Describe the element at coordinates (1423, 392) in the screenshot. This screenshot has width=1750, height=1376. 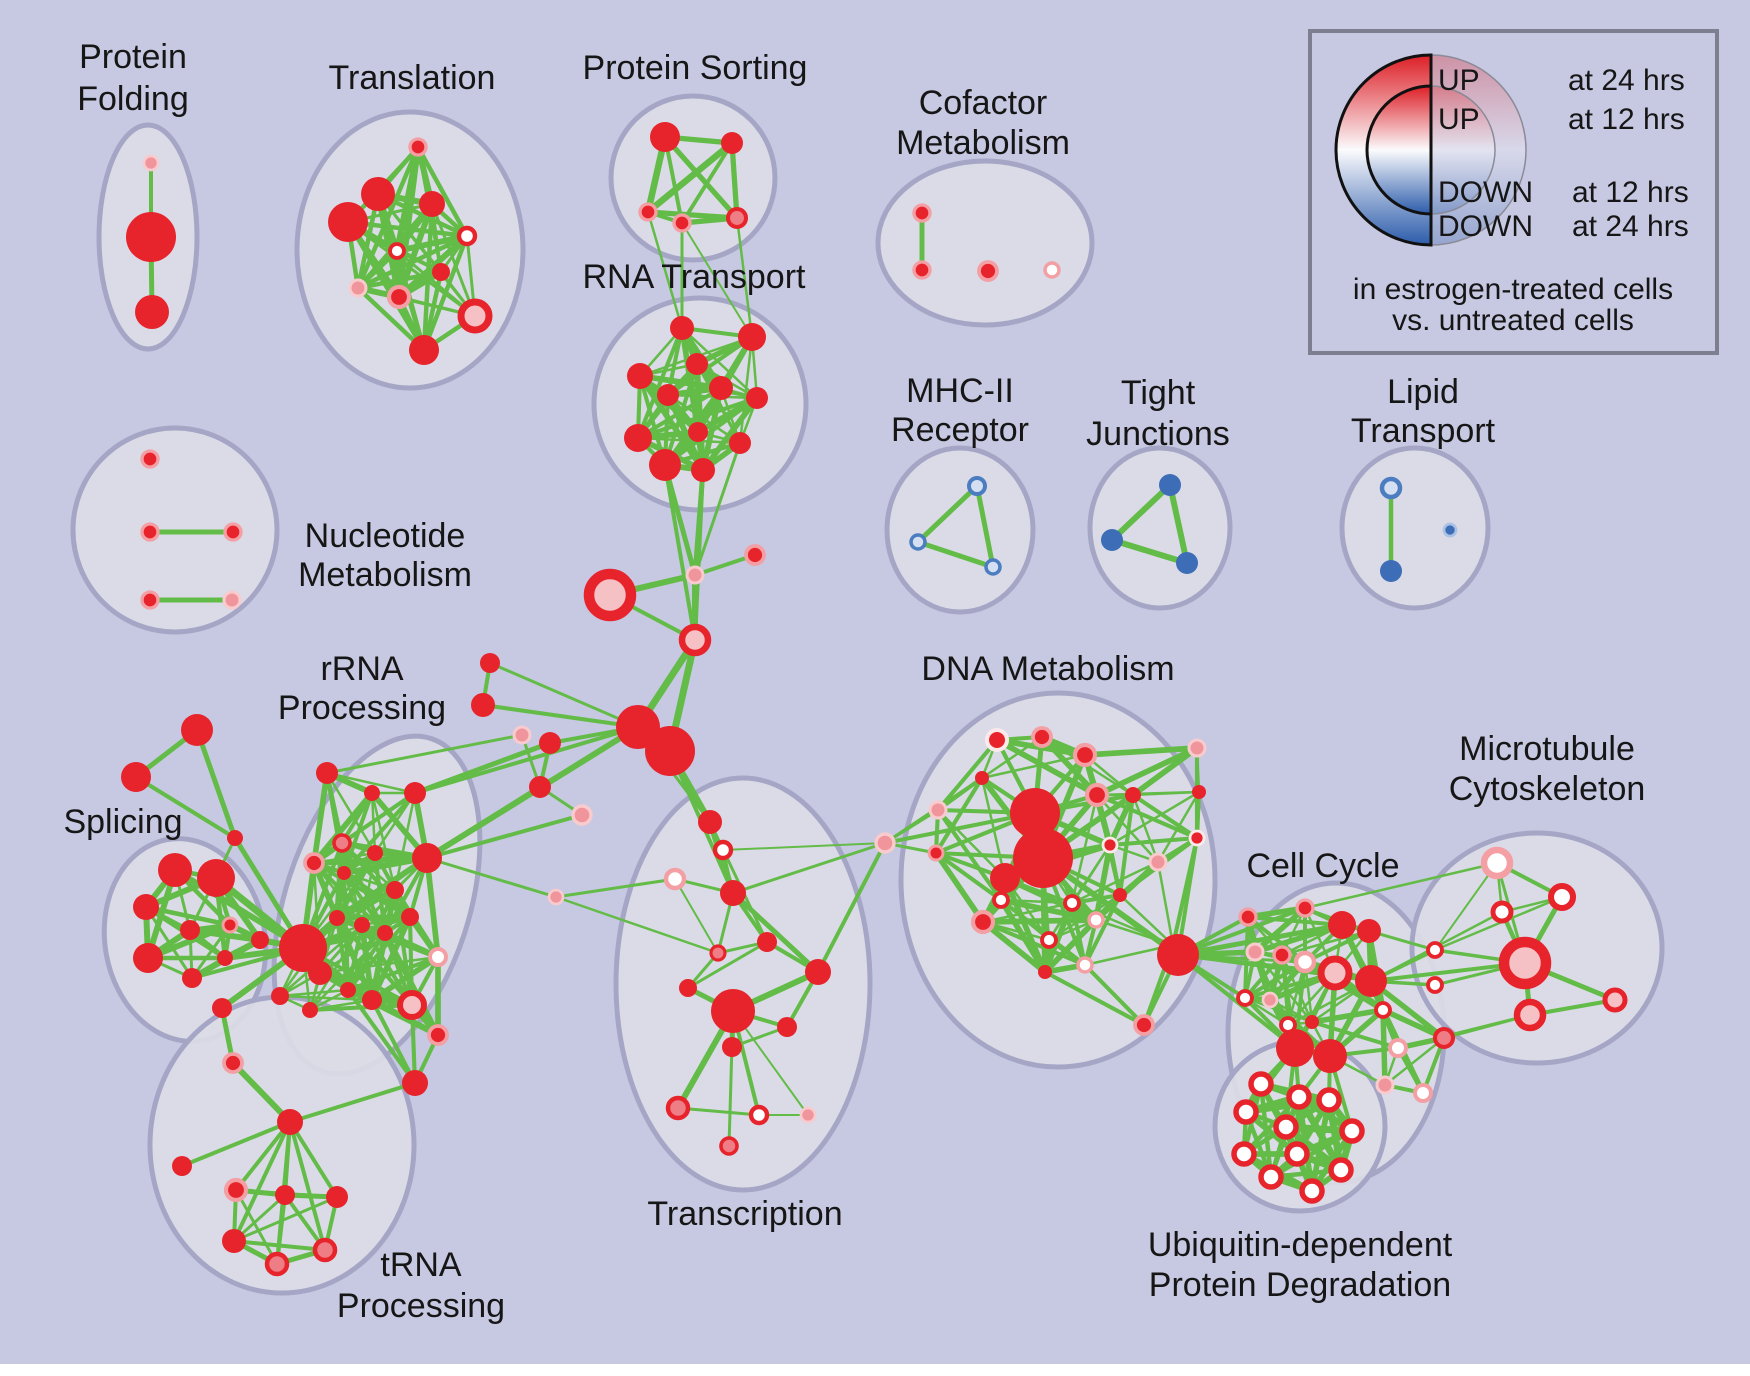
I see `cluster-label: Lipid` at that location.